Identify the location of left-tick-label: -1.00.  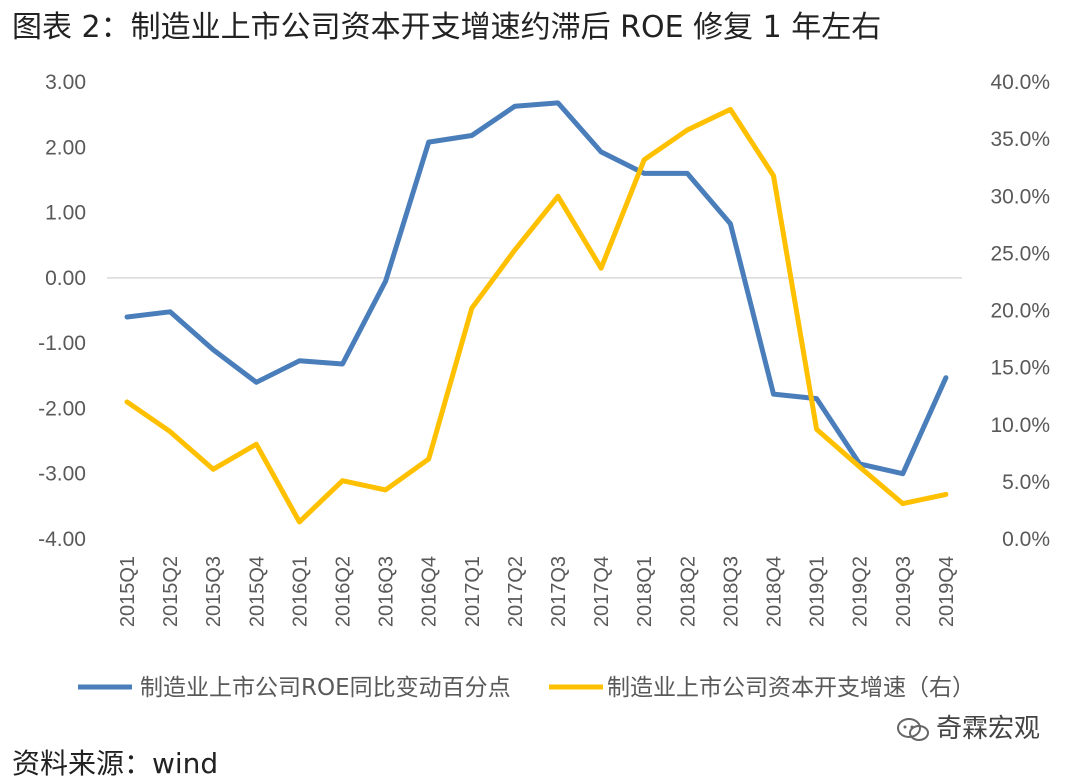
(62, 343).